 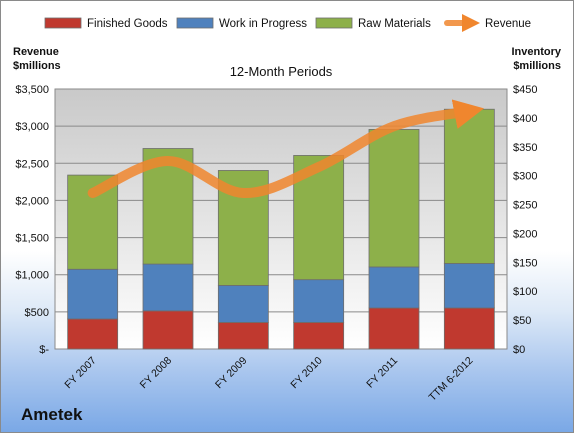 What do you see at coordinates (36, 52) in the screenshot?
I see `left-axis-title: Revenue` at bounding box center [36, 52].